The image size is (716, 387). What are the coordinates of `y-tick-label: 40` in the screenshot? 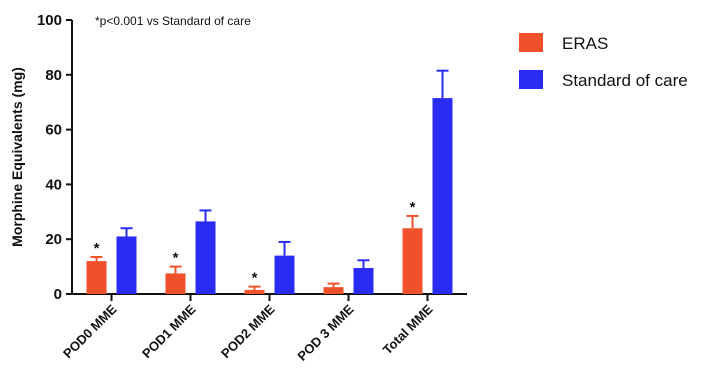 It's located at (53, 184).